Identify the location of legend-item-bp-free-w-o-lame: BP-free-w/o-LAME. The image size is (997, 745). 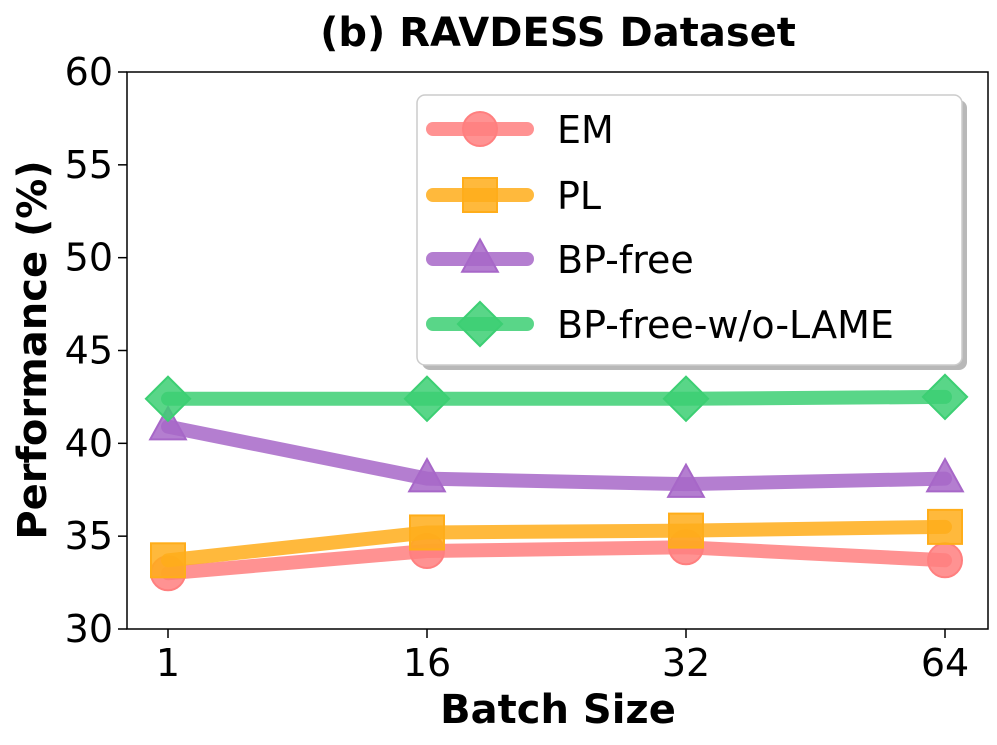
(660, 324).